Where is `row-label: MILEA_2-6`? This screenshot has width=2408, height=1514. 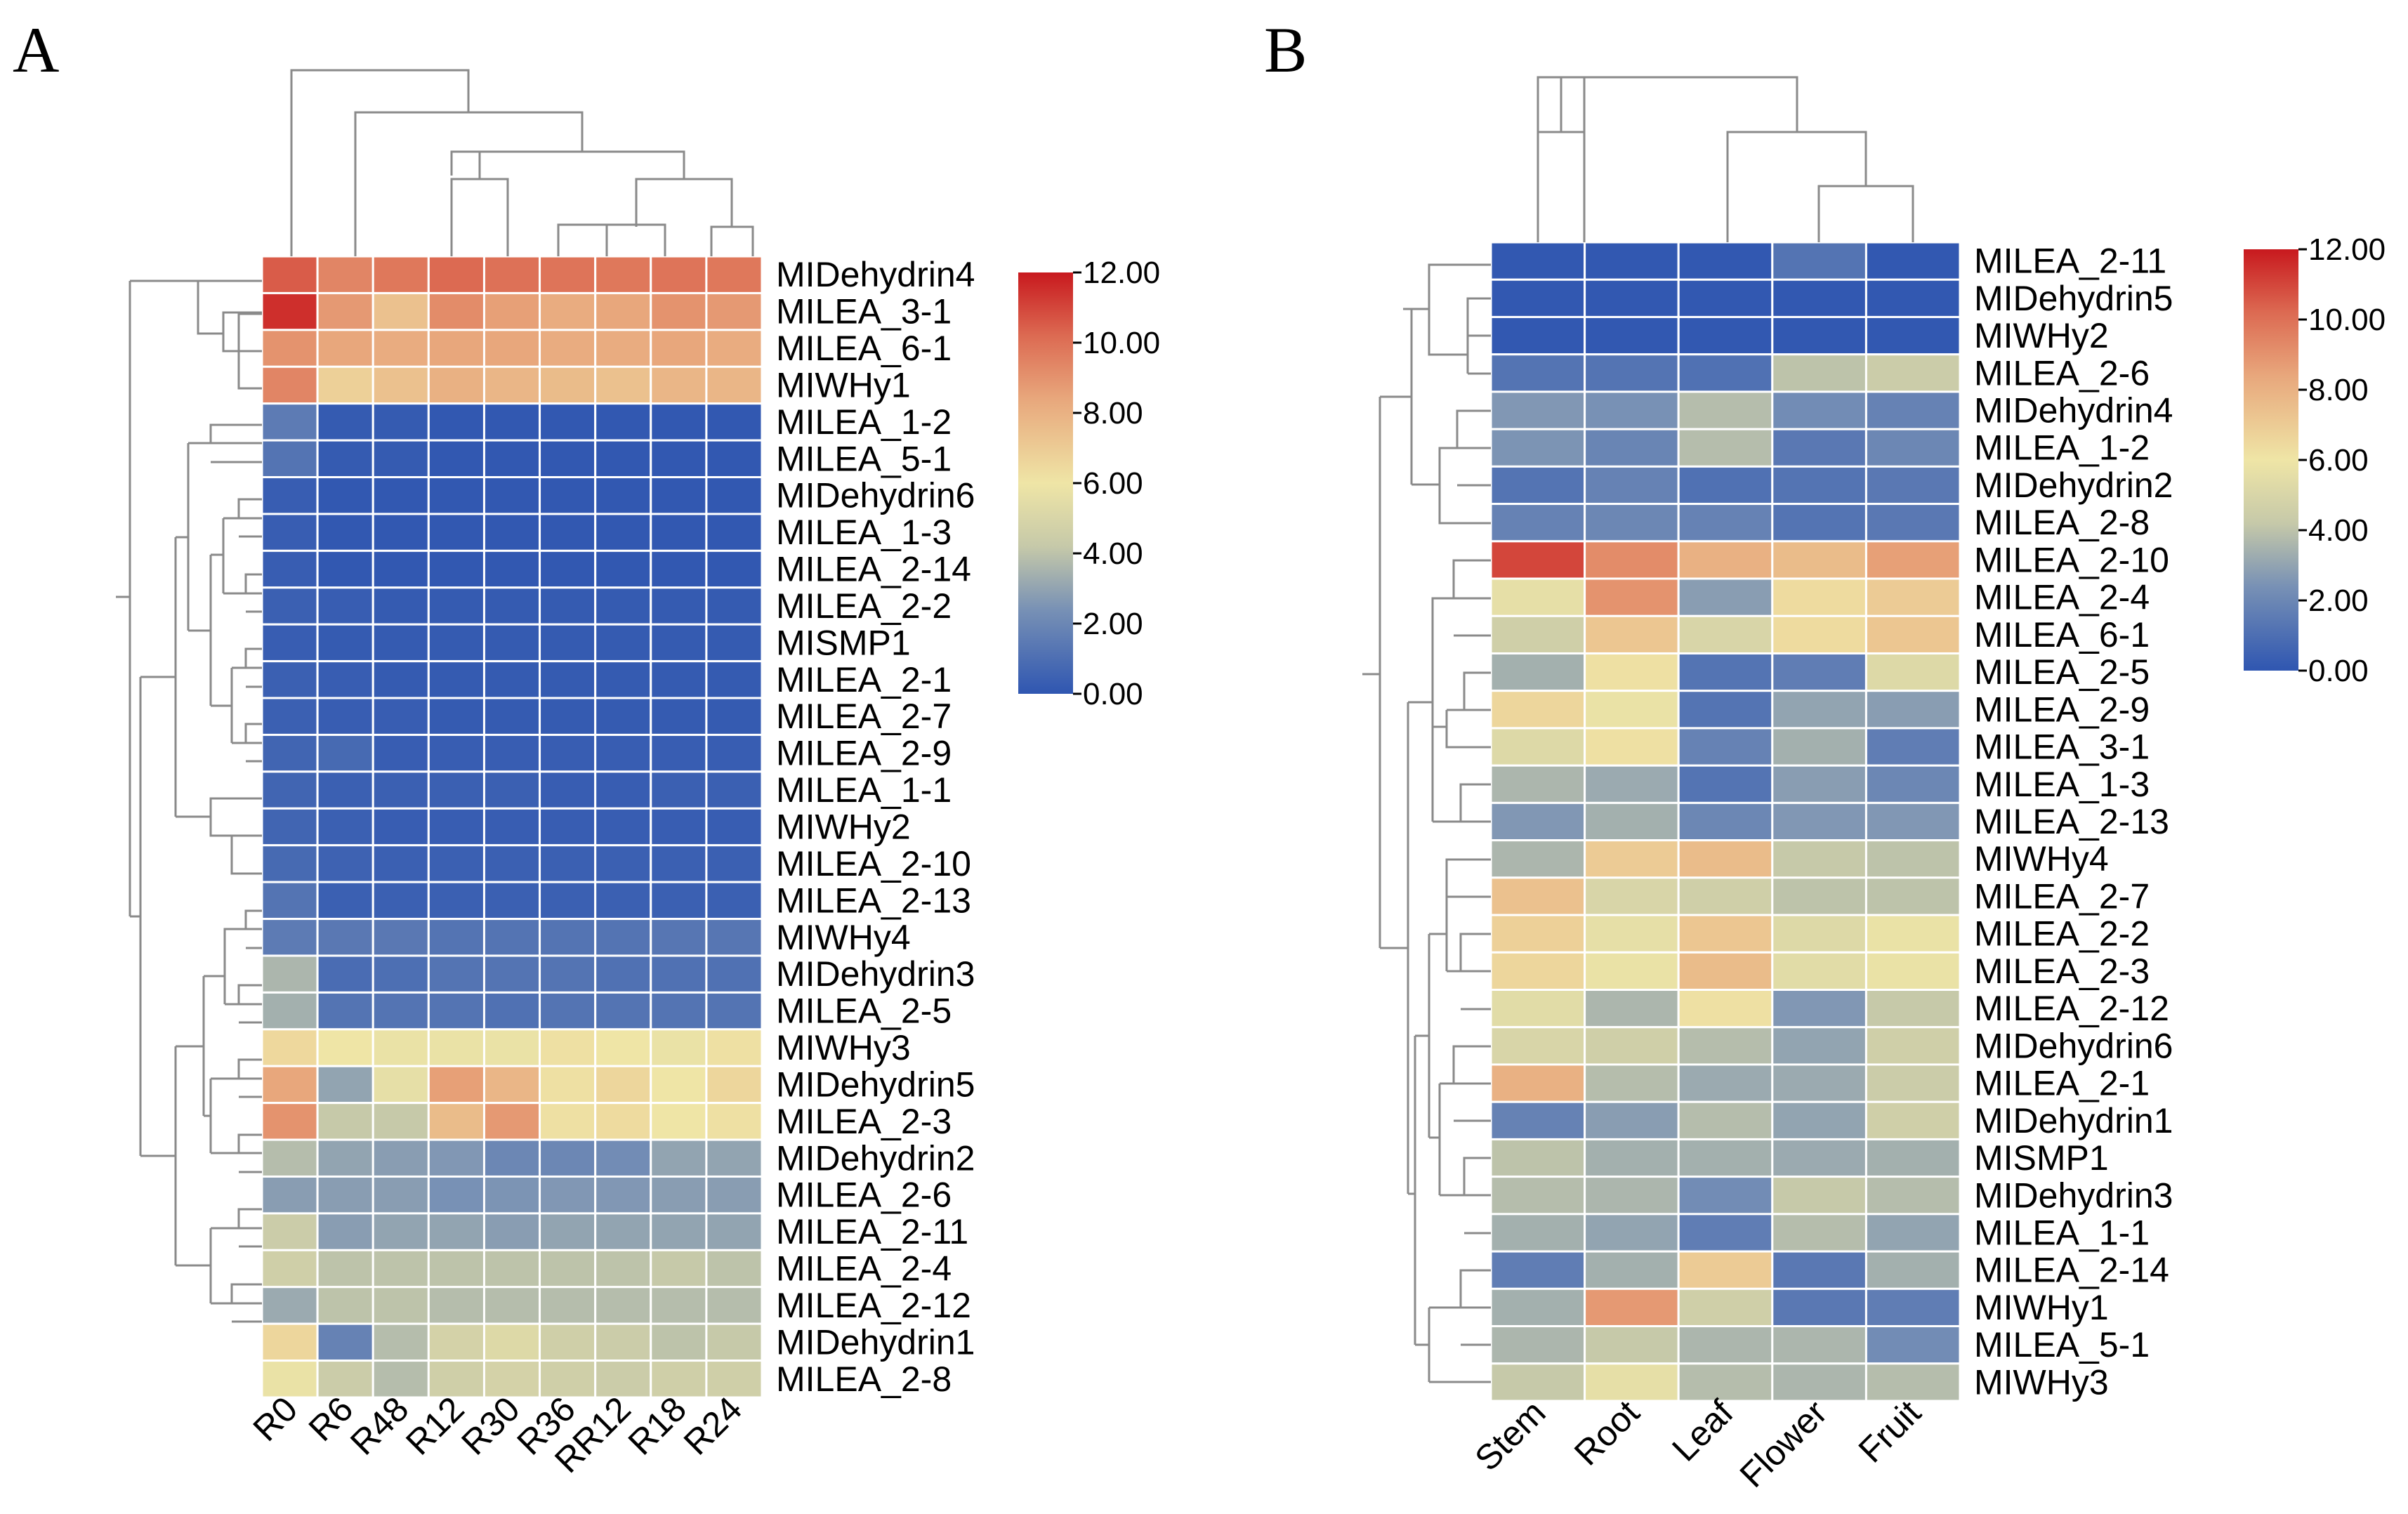 row-label: MILEA_2-6 is located at coordinates (2062, 373).